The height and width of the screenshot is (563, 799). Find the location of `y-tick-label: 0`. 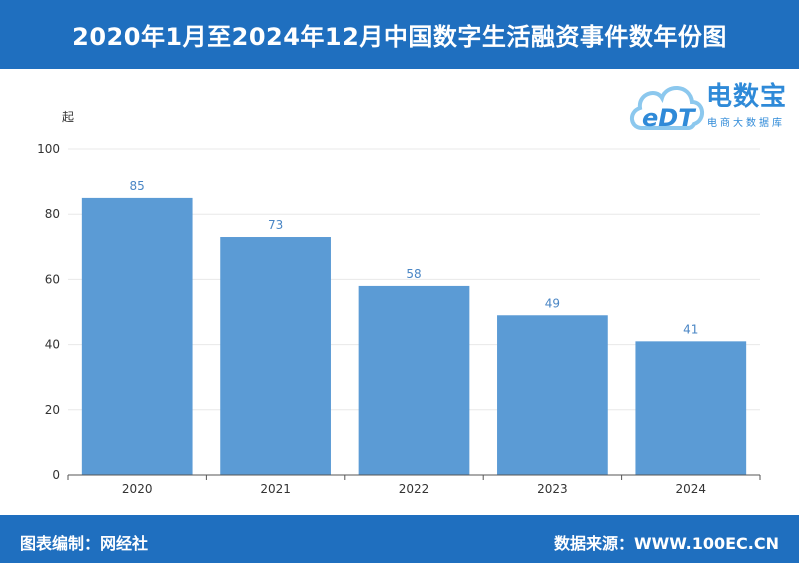

y-tick-label: 0 is located at coordinates (56, 475).